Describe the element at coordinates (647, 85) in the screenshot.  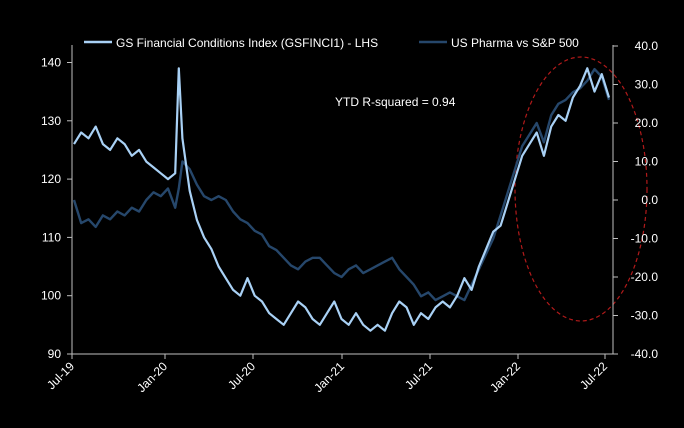
I see `right-tick-label: 30.0` at that location.